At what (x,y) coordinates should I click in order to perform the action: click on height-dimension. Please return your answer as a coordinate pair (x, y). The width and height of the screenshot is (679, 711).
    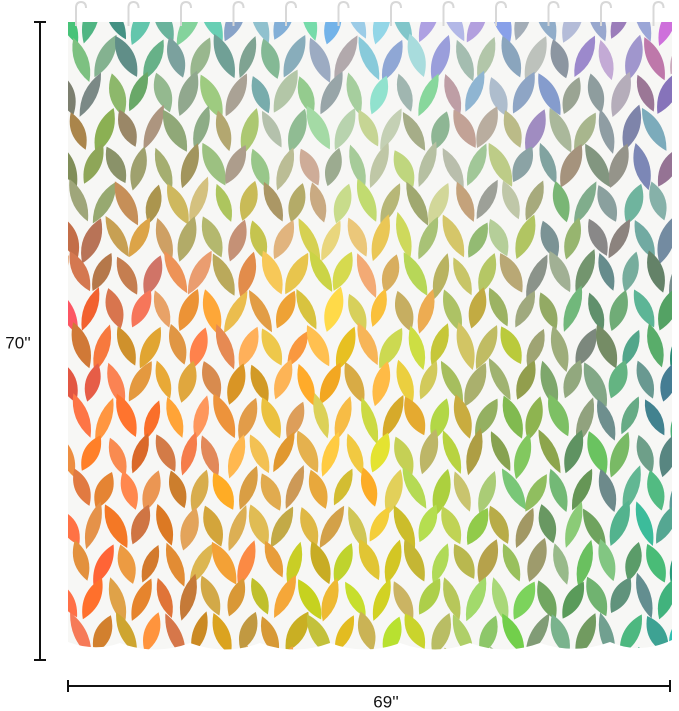
    Looking at the image, I should click on (40, 341).